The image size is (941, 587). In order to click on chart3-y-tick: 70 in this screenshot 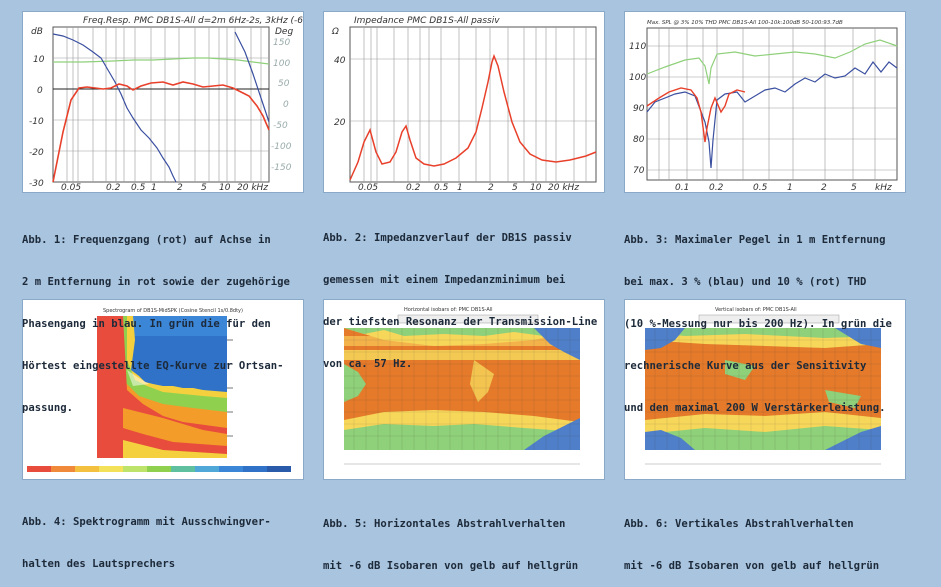, I will do `click(639, 171)`.